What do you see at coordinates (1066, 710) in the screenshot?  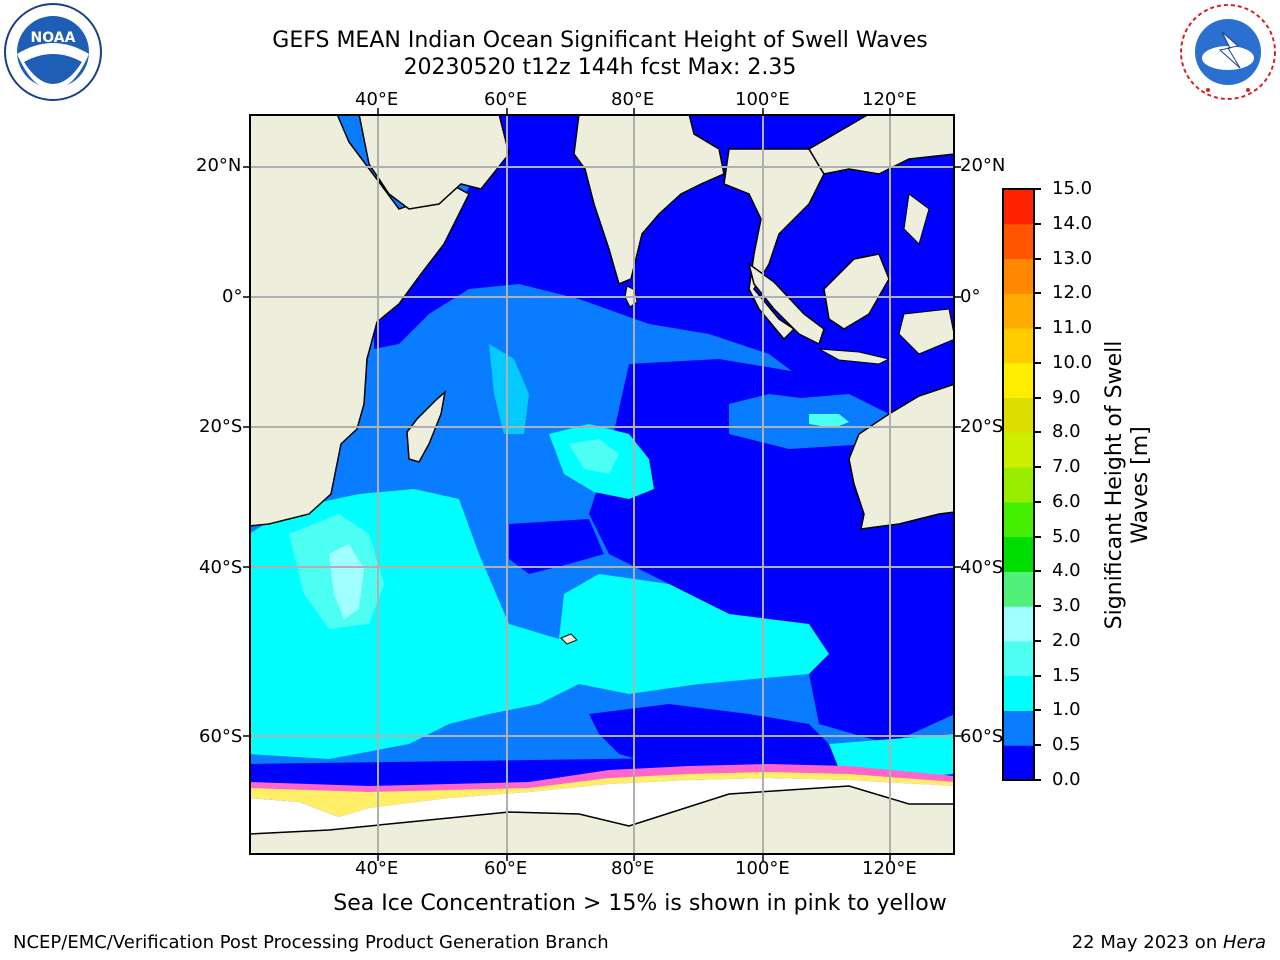 I see `colorbar-tick-label: 1.0` at bounding box center [1066, 710].